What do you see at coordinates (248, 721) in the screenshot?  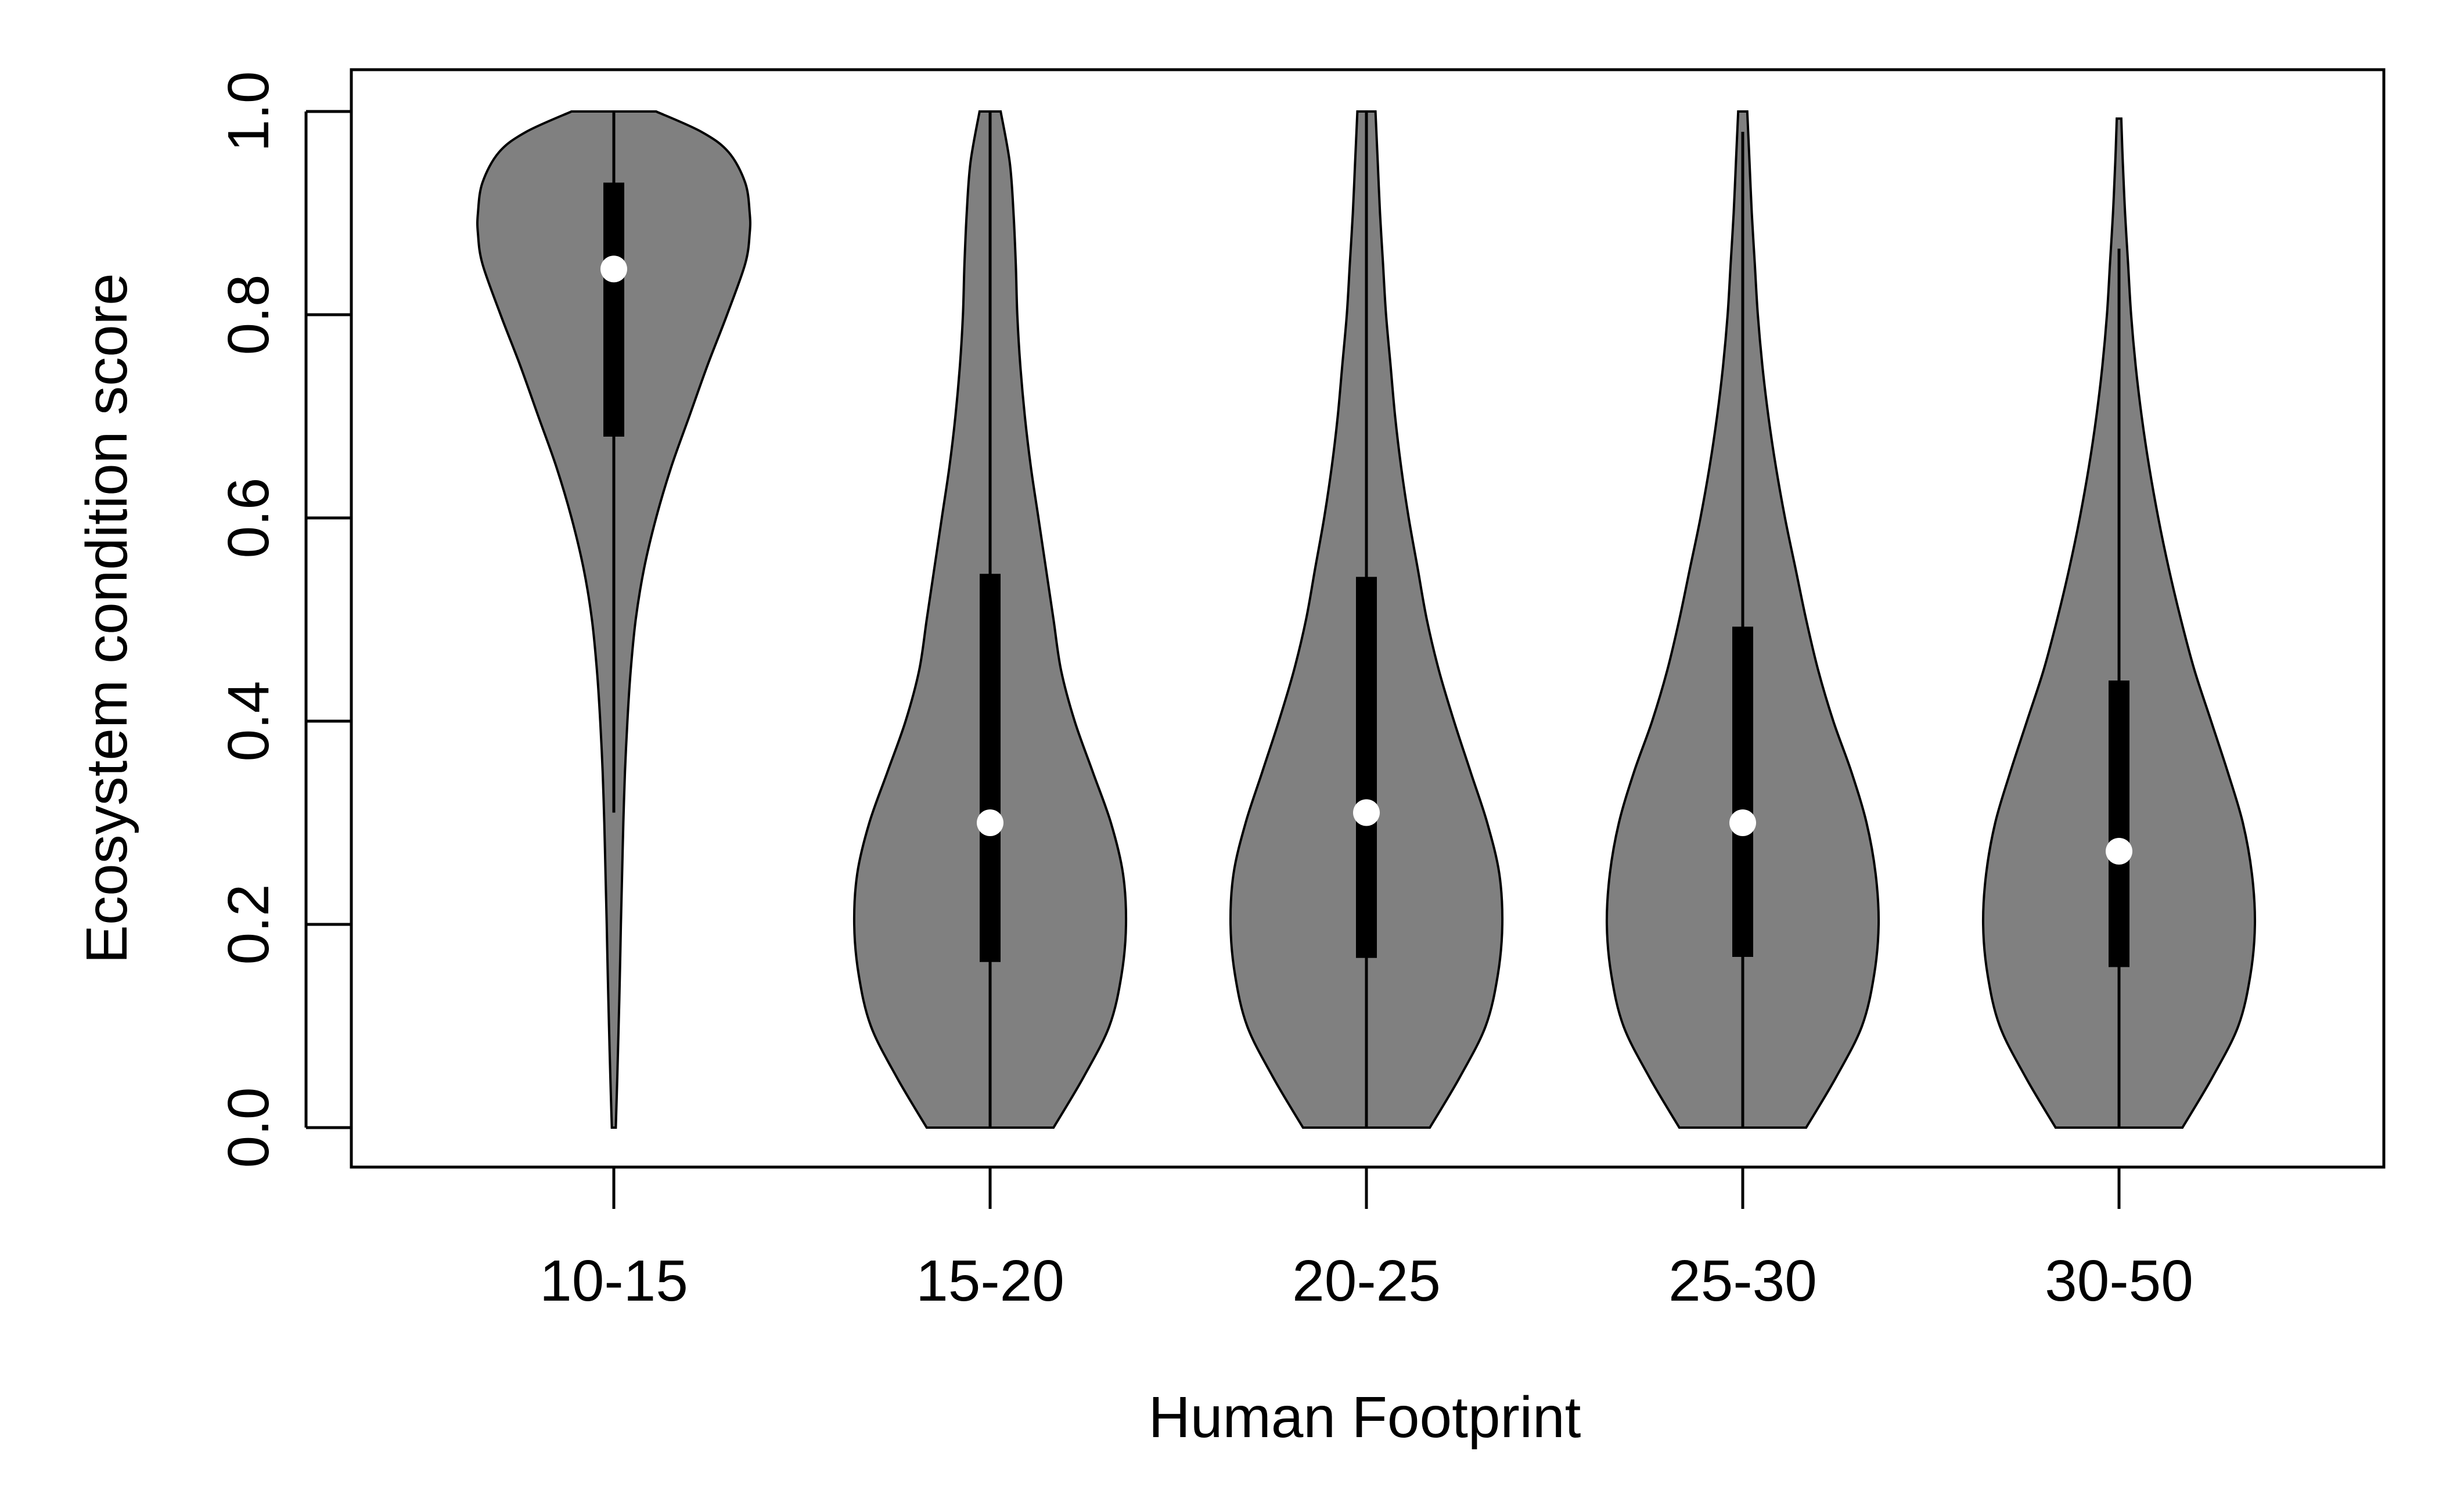 I see `y-tick-label: 0.4` at bounding box center [248, 721].